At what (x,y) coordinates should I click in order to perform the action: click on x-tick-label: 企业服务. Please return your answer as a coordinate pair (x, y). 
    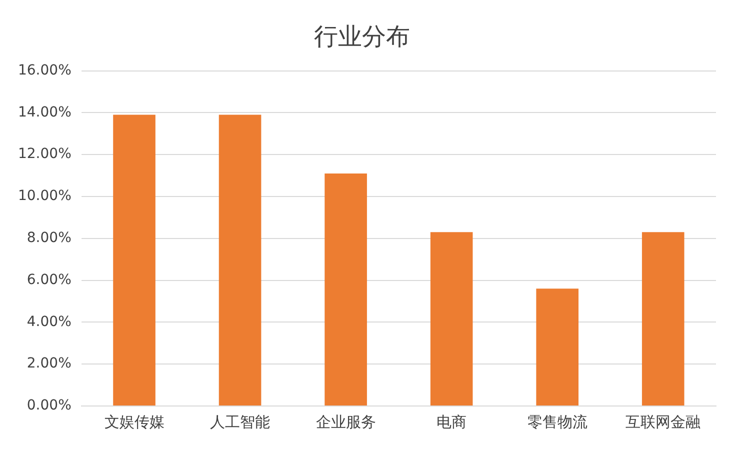
    Looking at the image, I should click on (346, 421).